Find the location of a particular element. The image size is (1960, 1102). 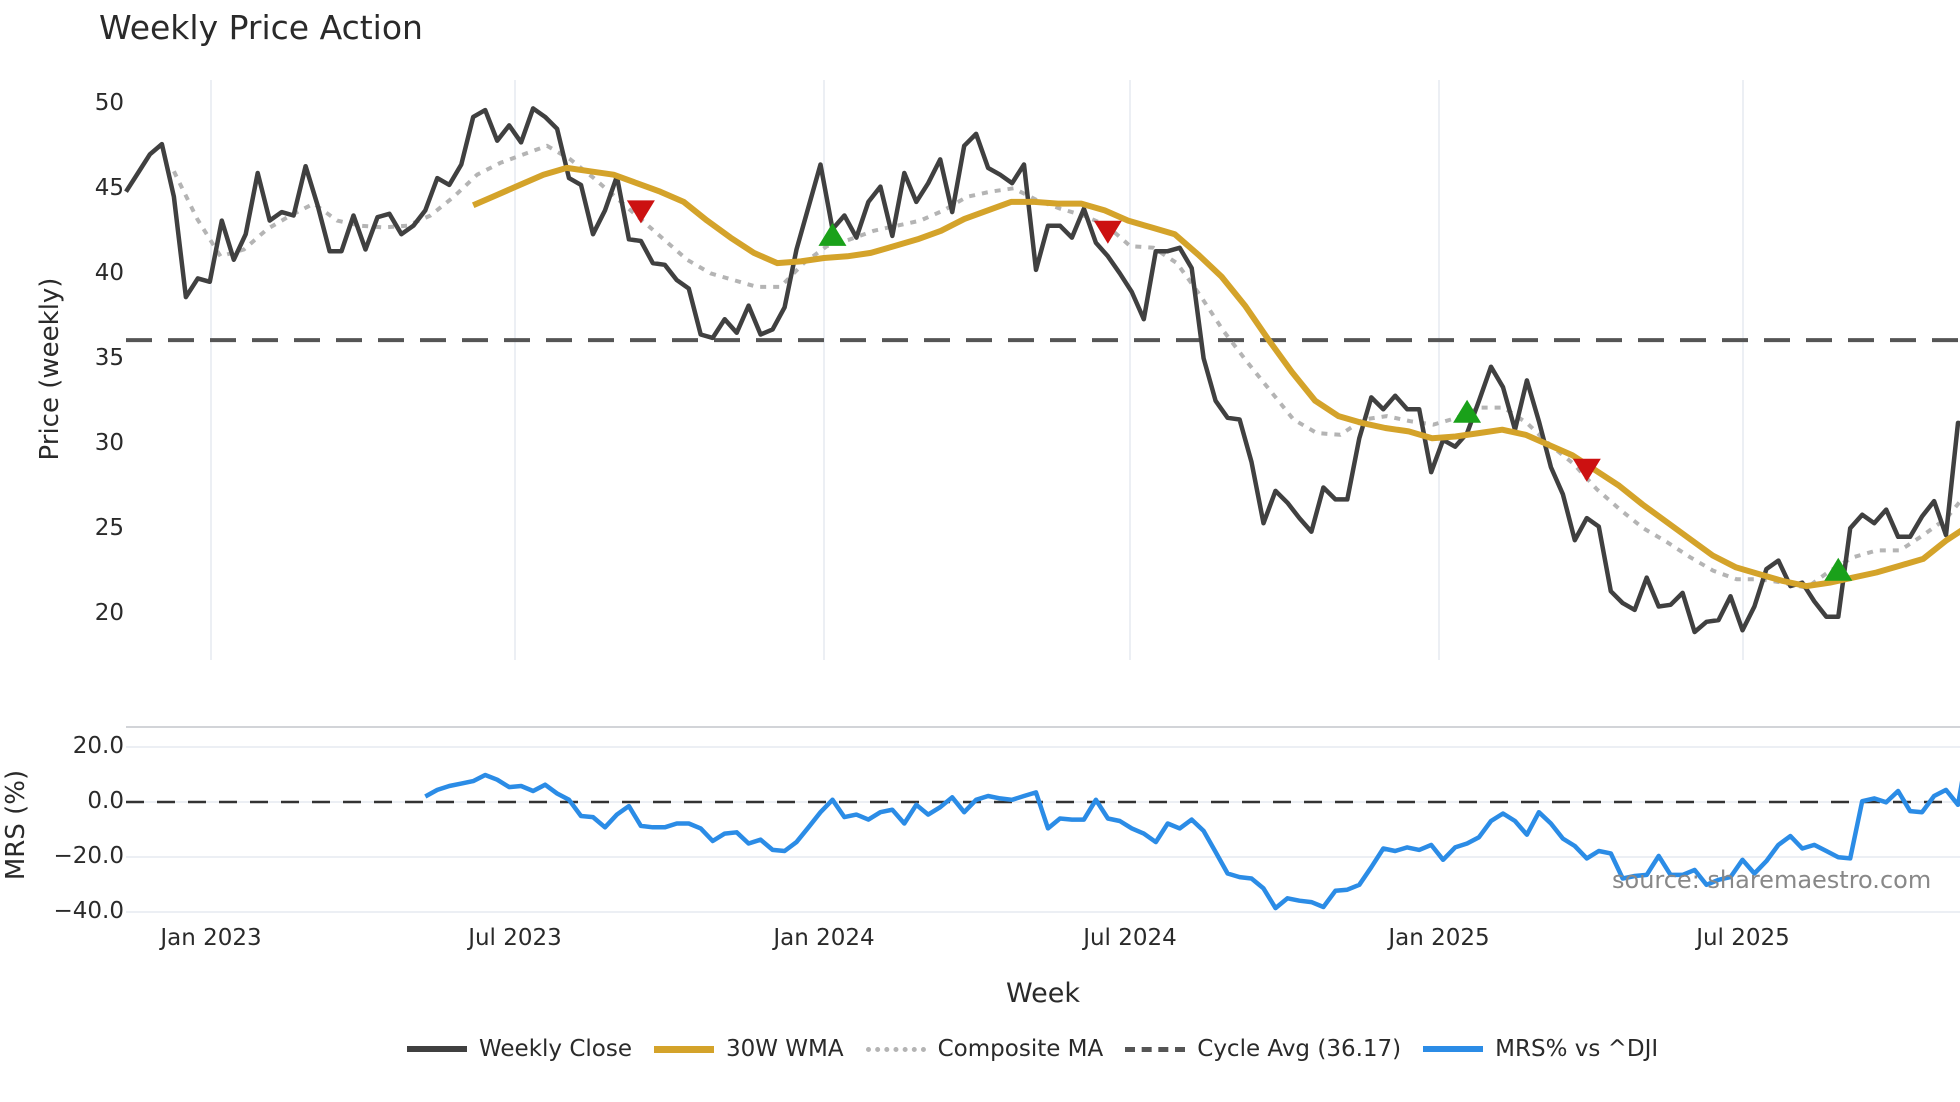

price-tick-35: 35 is located at coordinates (109, 358).